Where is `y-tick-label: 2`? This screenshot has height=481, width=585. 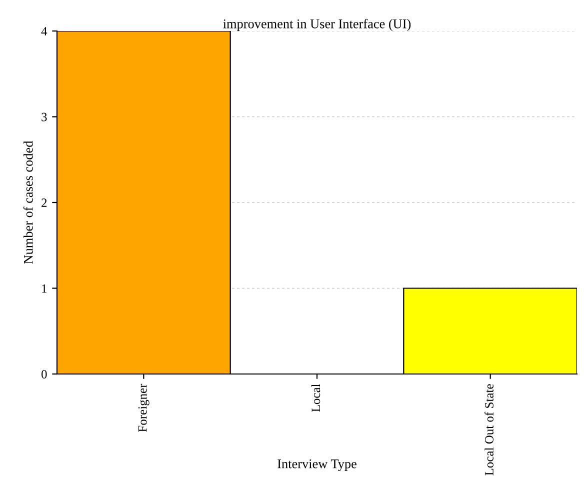
y-tick-label: 2 is located at coordinates (44, 202).